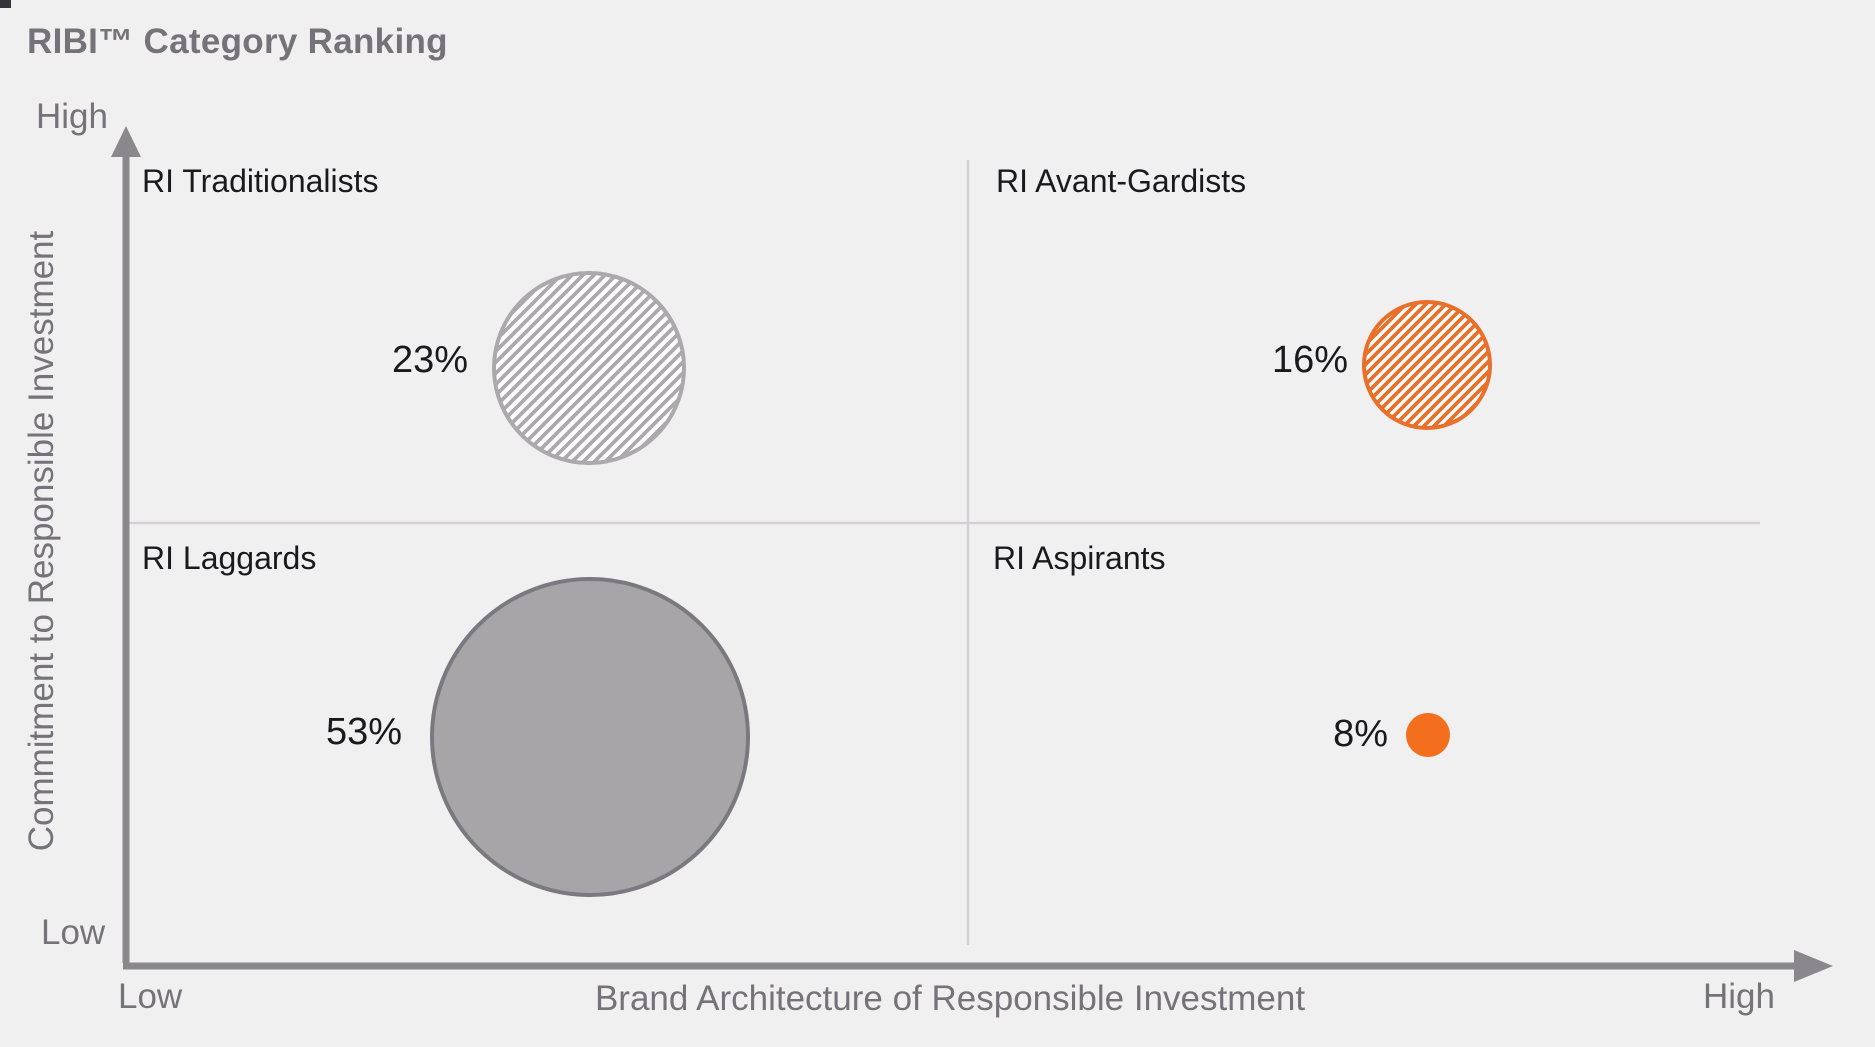 Image resolution: width=1875 pixels, height=1047 pixels. What do you see at coordinates (229, 558) in the screenshot?
I see `quadrant-label-ri-laggards: RI Laggards` at bounding box center [229, 558].